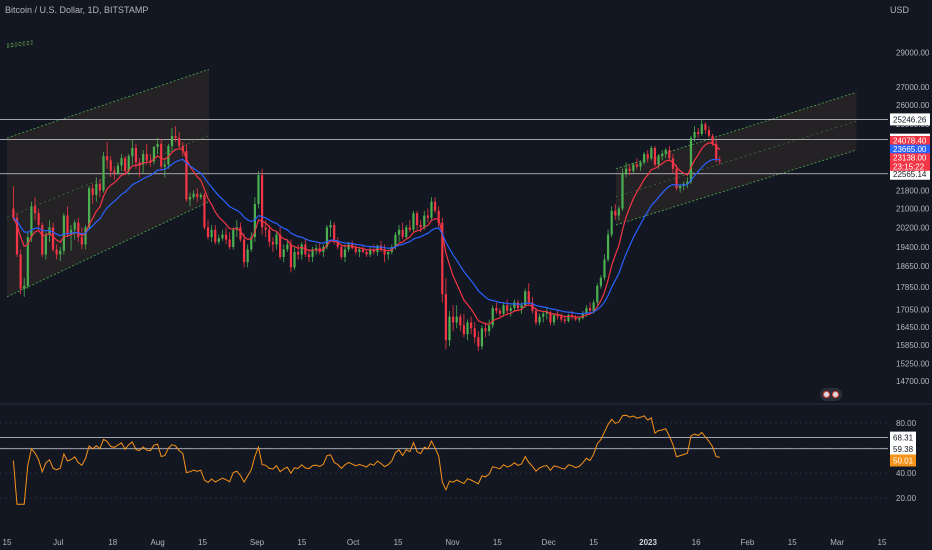 The height and width of the screenshot is (550, 932). I want to click on price-label: 23665.00, so click(910, 149).